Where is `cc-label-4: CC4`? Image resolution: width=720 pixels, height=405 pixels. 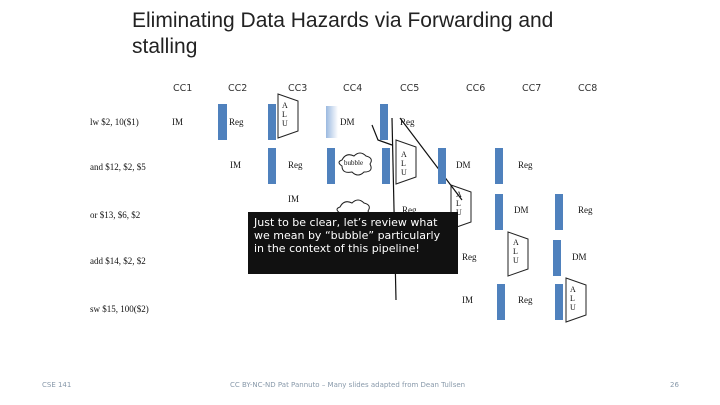
cc-label-4: CC4 is located at coordinates (353, 88).